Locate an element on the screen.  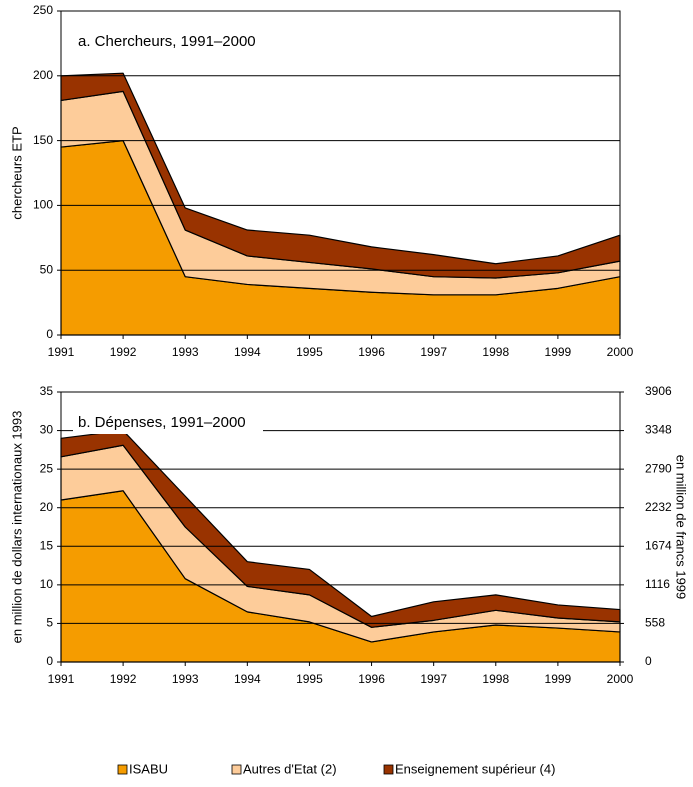
y2-tick-label: 1116 is located at coordinates (657, 584).